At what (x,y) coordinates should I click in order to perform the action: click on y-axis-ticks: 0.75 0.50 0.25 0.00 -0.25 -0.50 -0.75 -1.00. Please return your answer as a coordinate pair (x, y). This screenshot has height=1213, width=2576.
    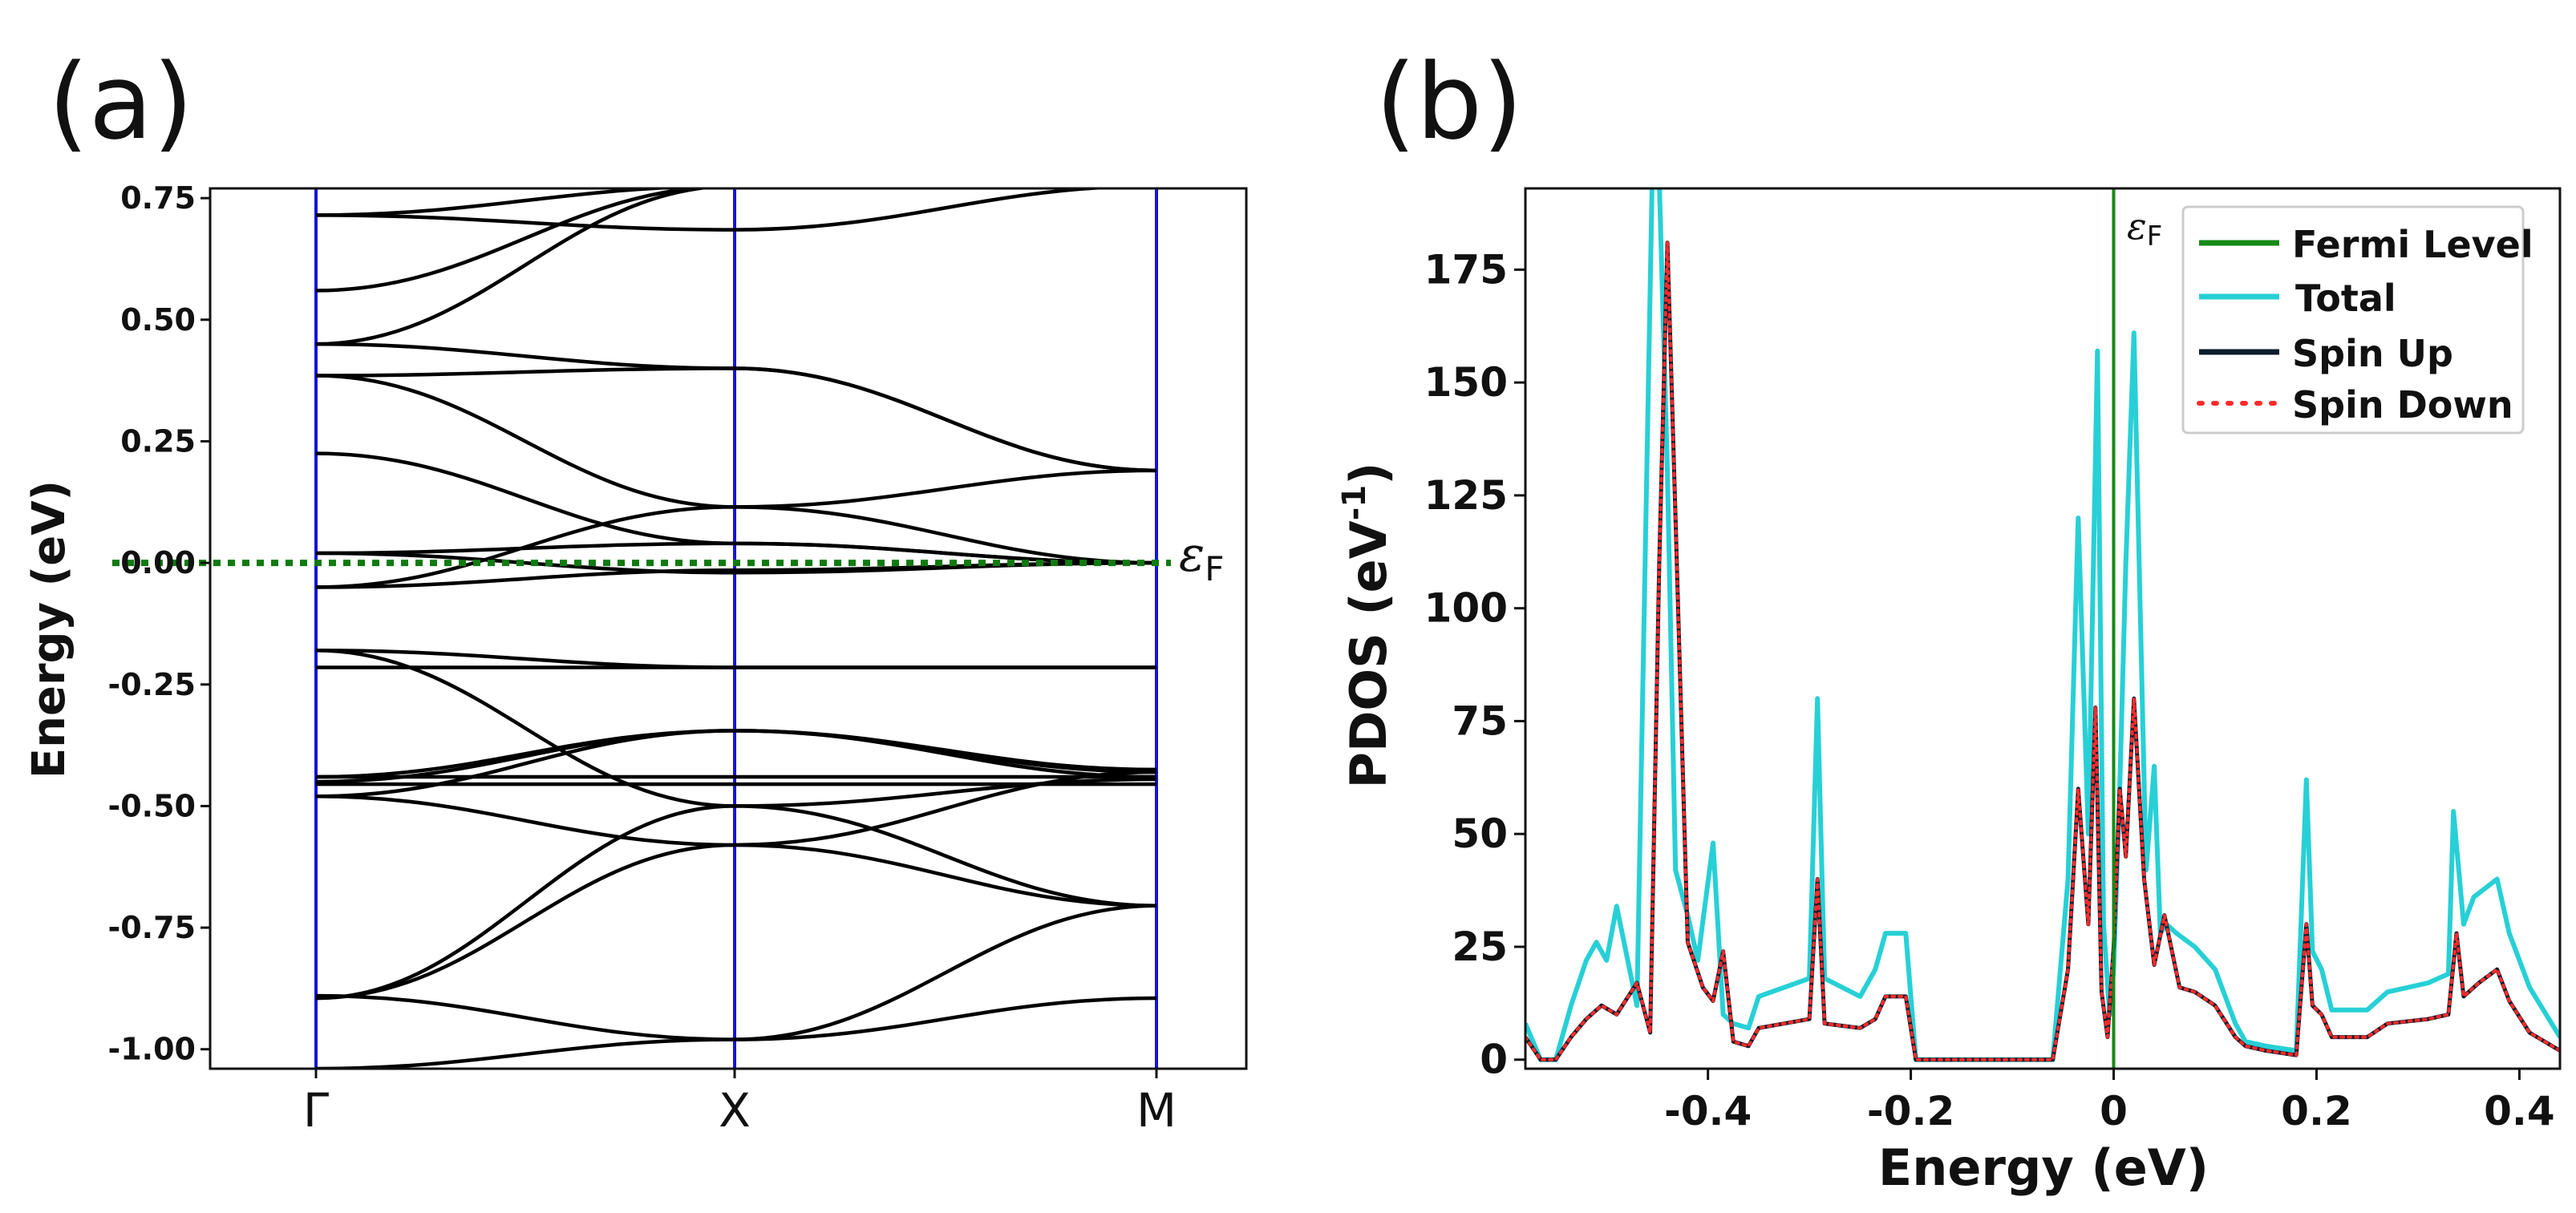
    Looking at the image, I should click on (158, 623).